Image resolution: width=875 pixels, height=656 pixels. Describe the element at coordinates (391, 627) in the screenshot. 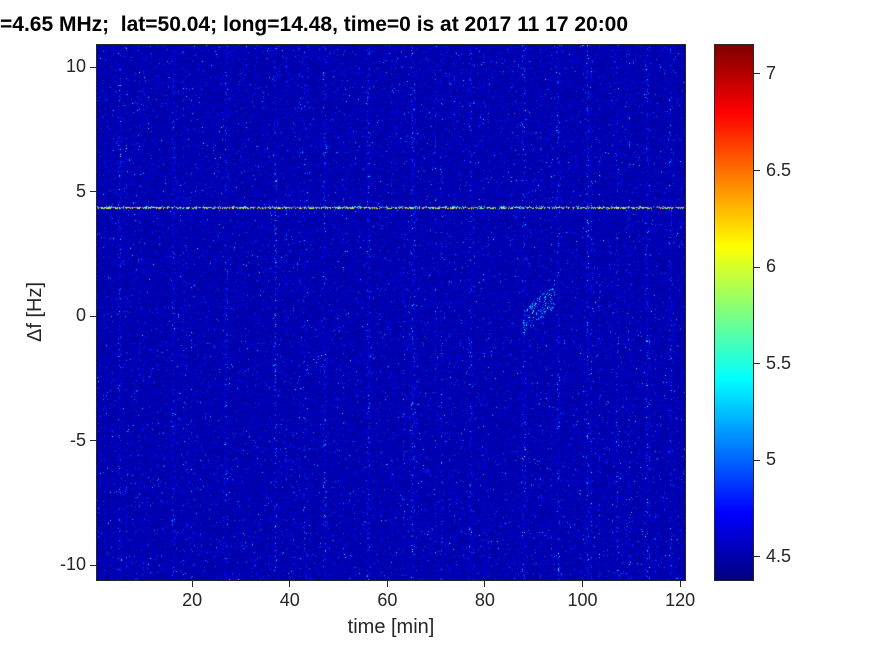

I see `x-axis-label: time [min]` at that location.